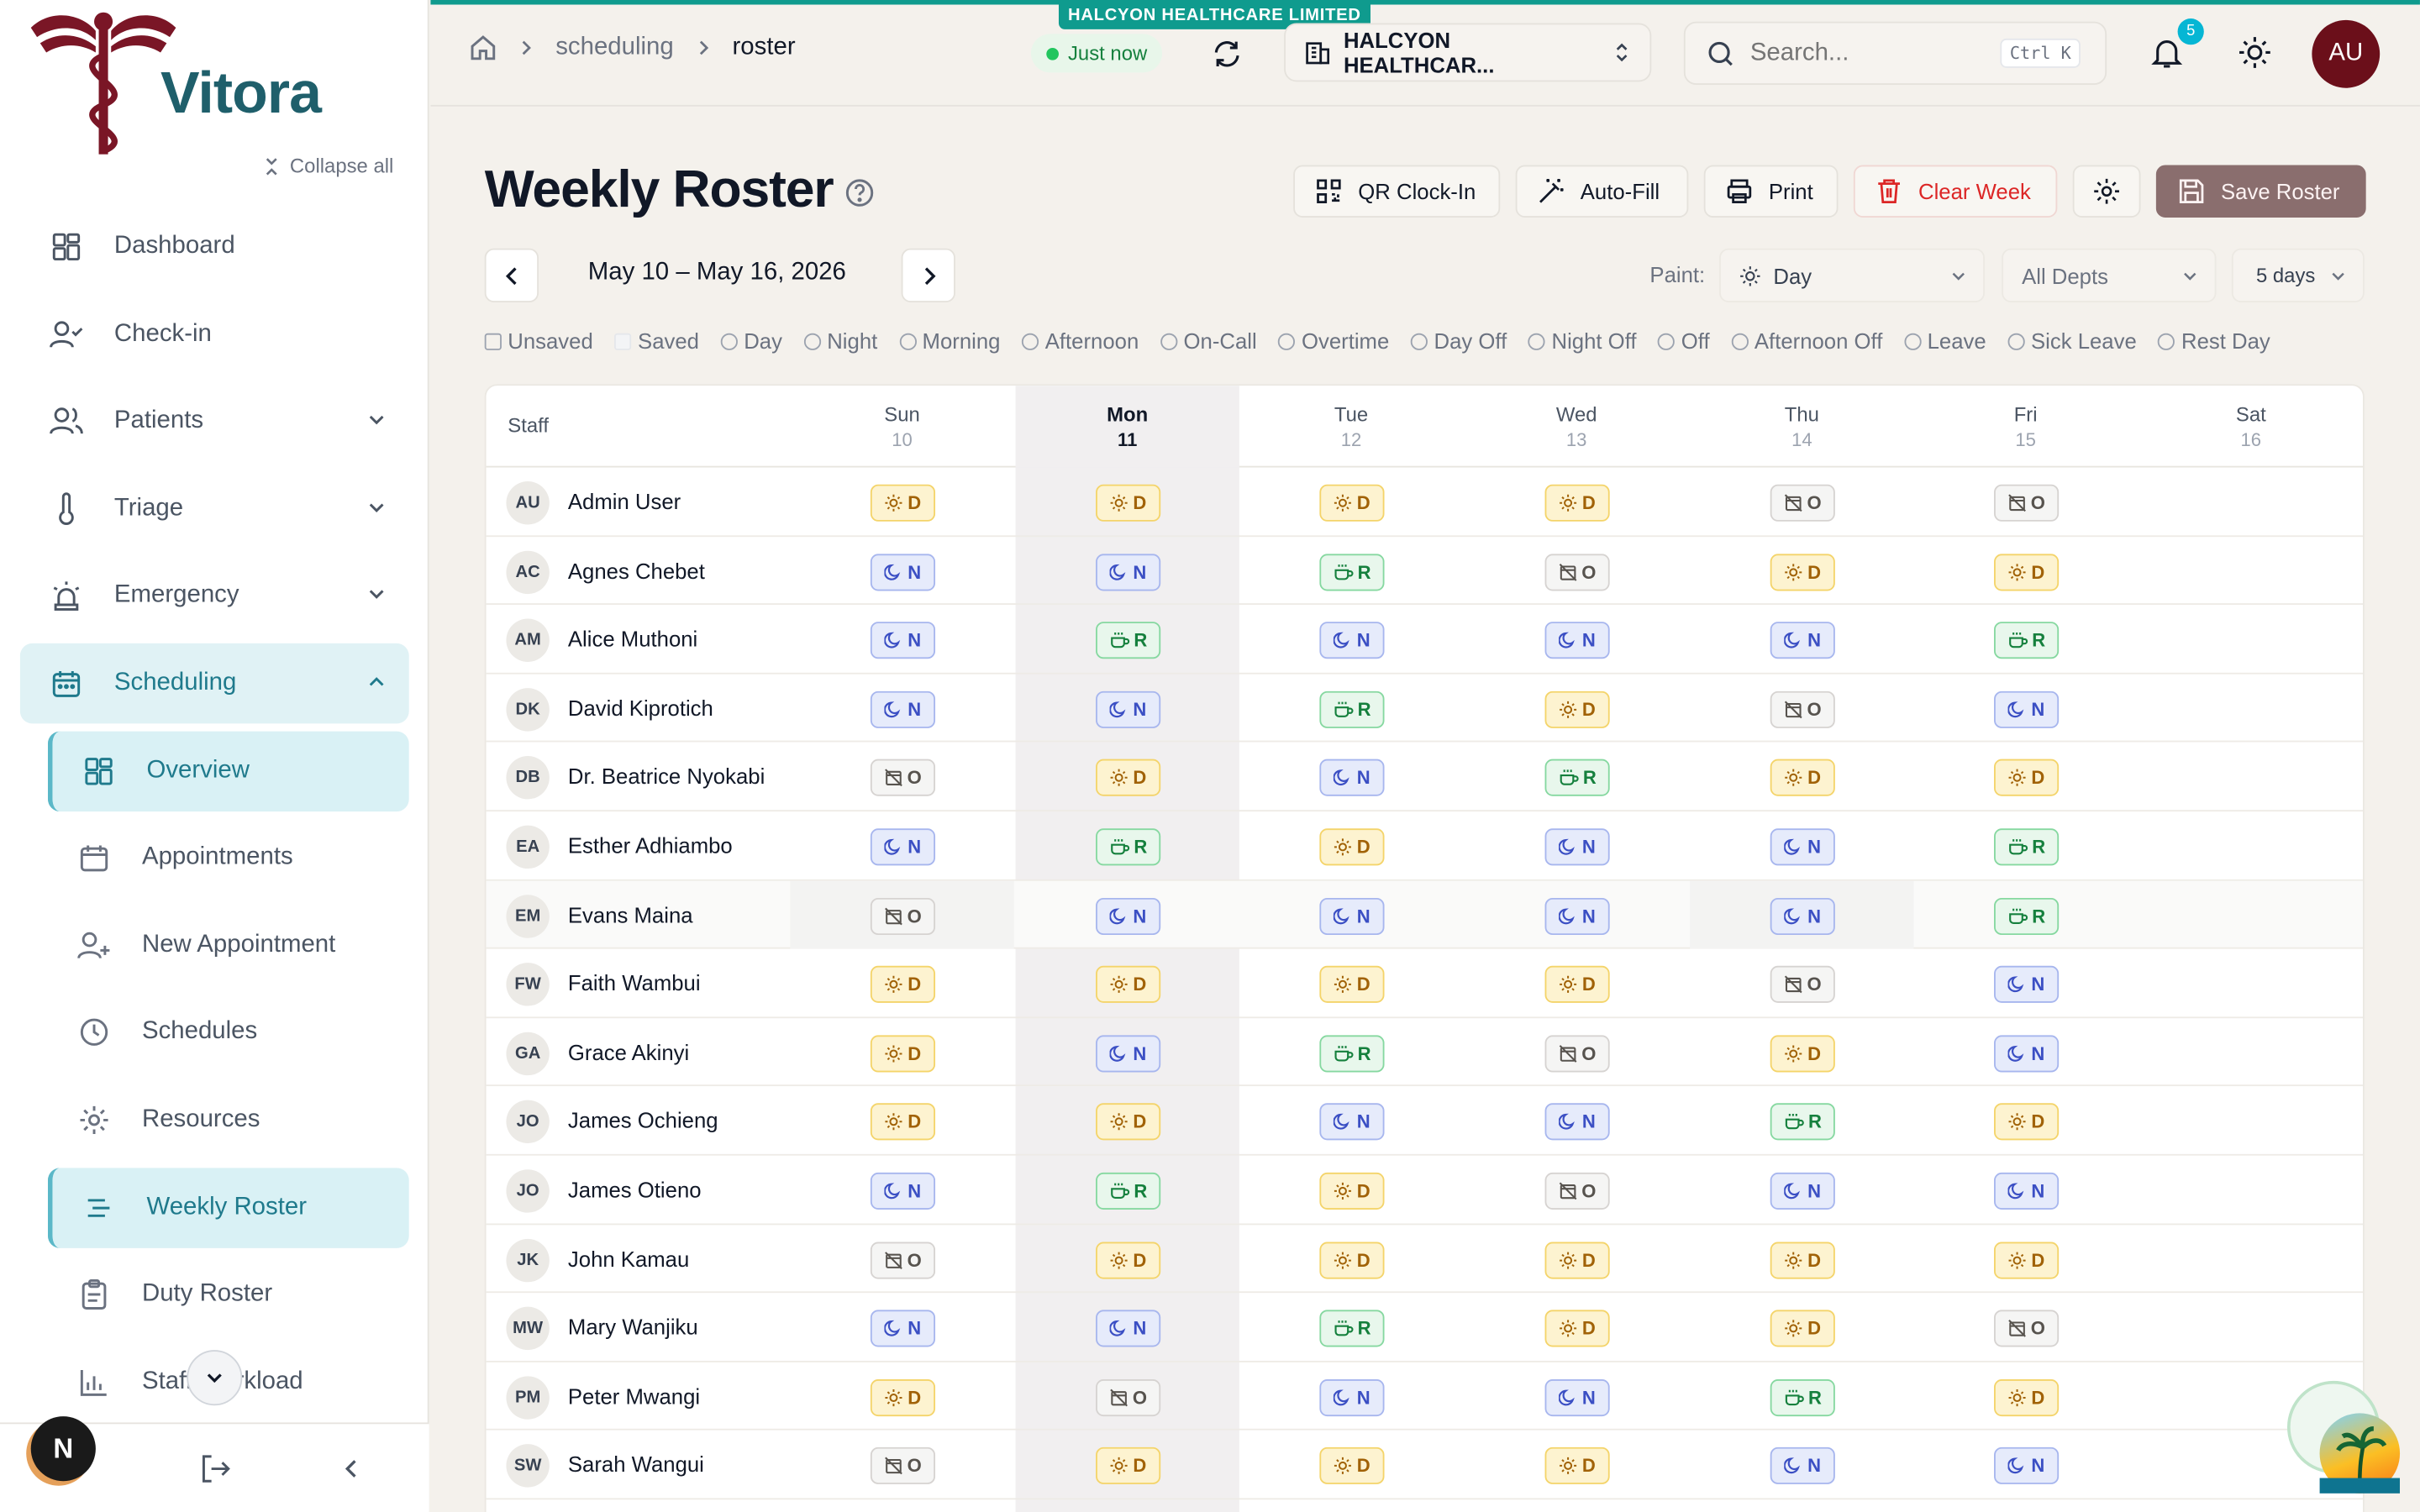 This screenshot has height=1512, width=2420. Describe the element at coordinates (180, 80) in the screenshot. I see `brand-logo: Vitora` at that location.